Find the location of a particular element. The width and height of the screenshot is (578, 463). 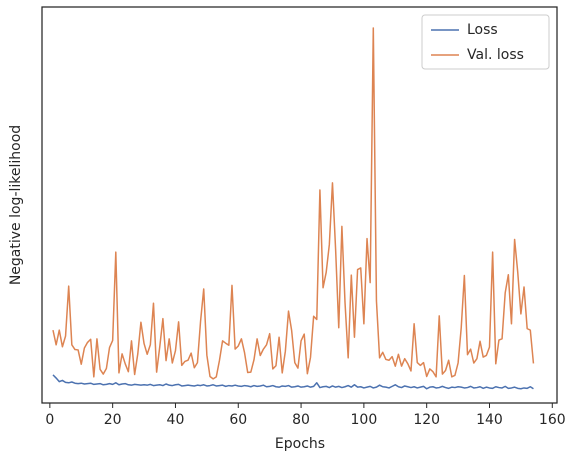

legend-label: Val. loss is located at coordinates (495, 55).